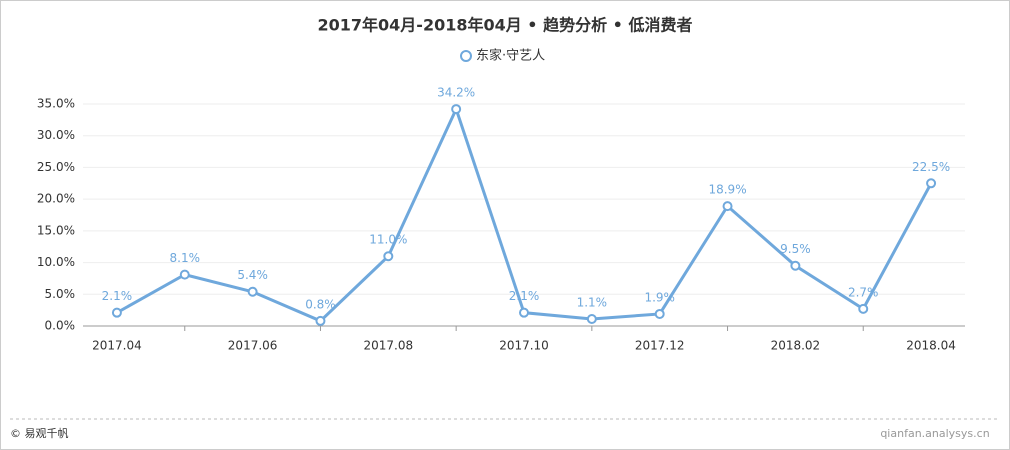 Image resolution: width=1010 pixels, height=450 pixels. I want to click on data-label: 1.1%, so click(592, 303).